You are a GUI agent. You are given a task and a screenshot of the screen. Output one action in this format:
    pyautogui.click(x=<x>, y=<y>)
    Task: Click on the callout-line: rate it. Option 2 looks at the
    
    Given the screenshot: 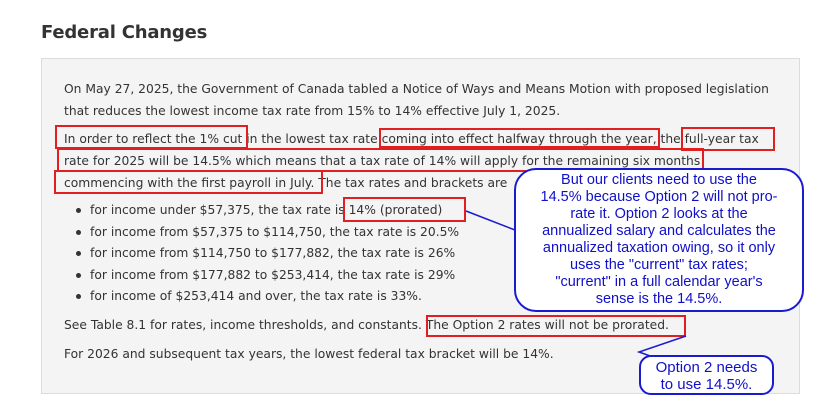 What is the action you would take?
    pyautogui.click(x=659, y=214)
    